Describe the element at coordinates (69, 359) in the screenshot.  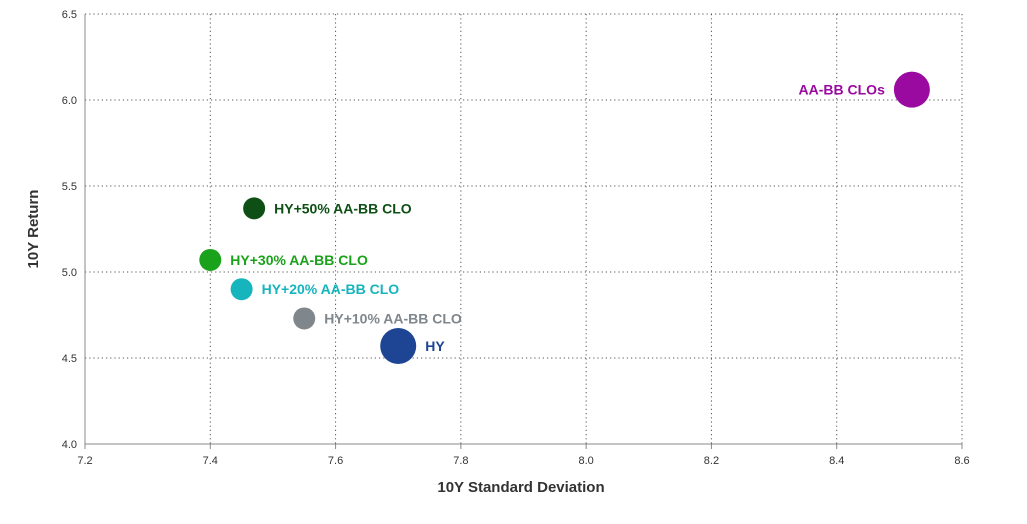
I see `y-tick-label: 4.5` at that location.